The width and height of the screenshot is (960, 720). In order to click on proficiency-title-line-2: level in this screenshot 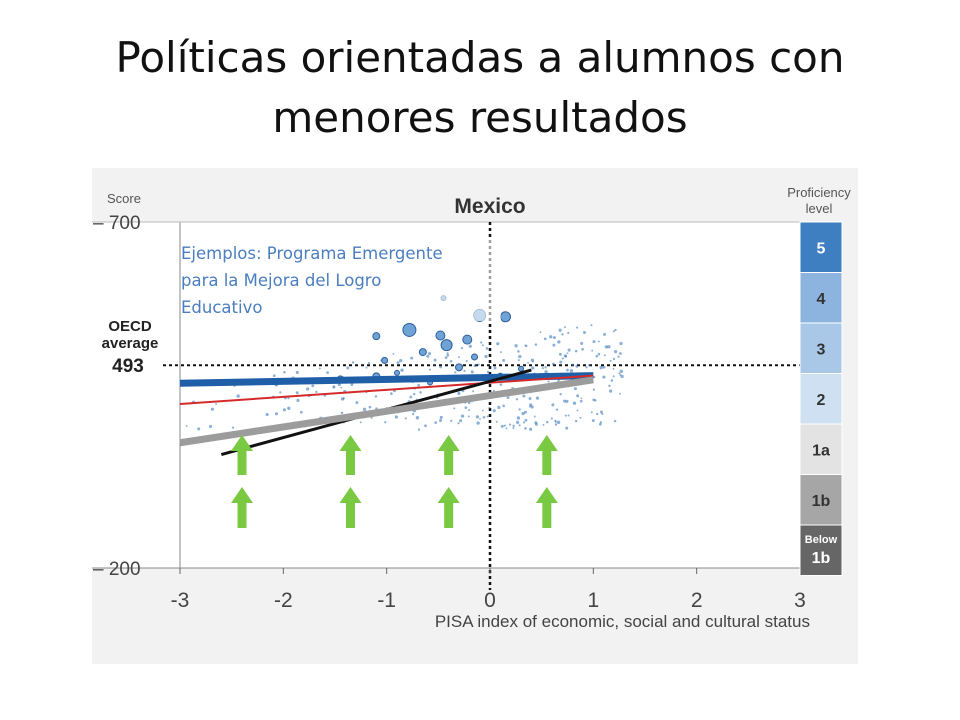, I will do `click(819, 208)`.